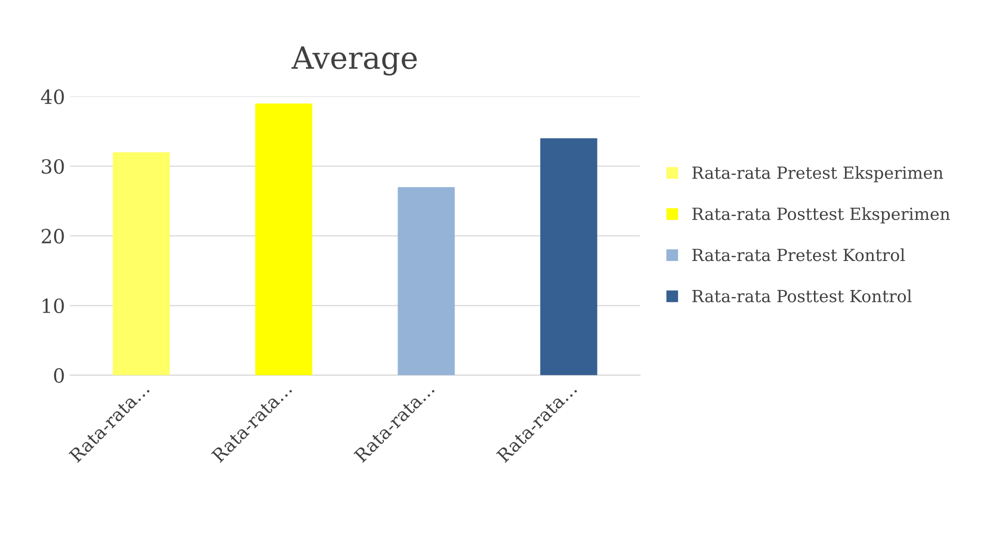 The height and width of the screenshot is (536, 1000). I want to click on legend-label: Rata-rata Posttest Eksperimen, so click(821, 215).